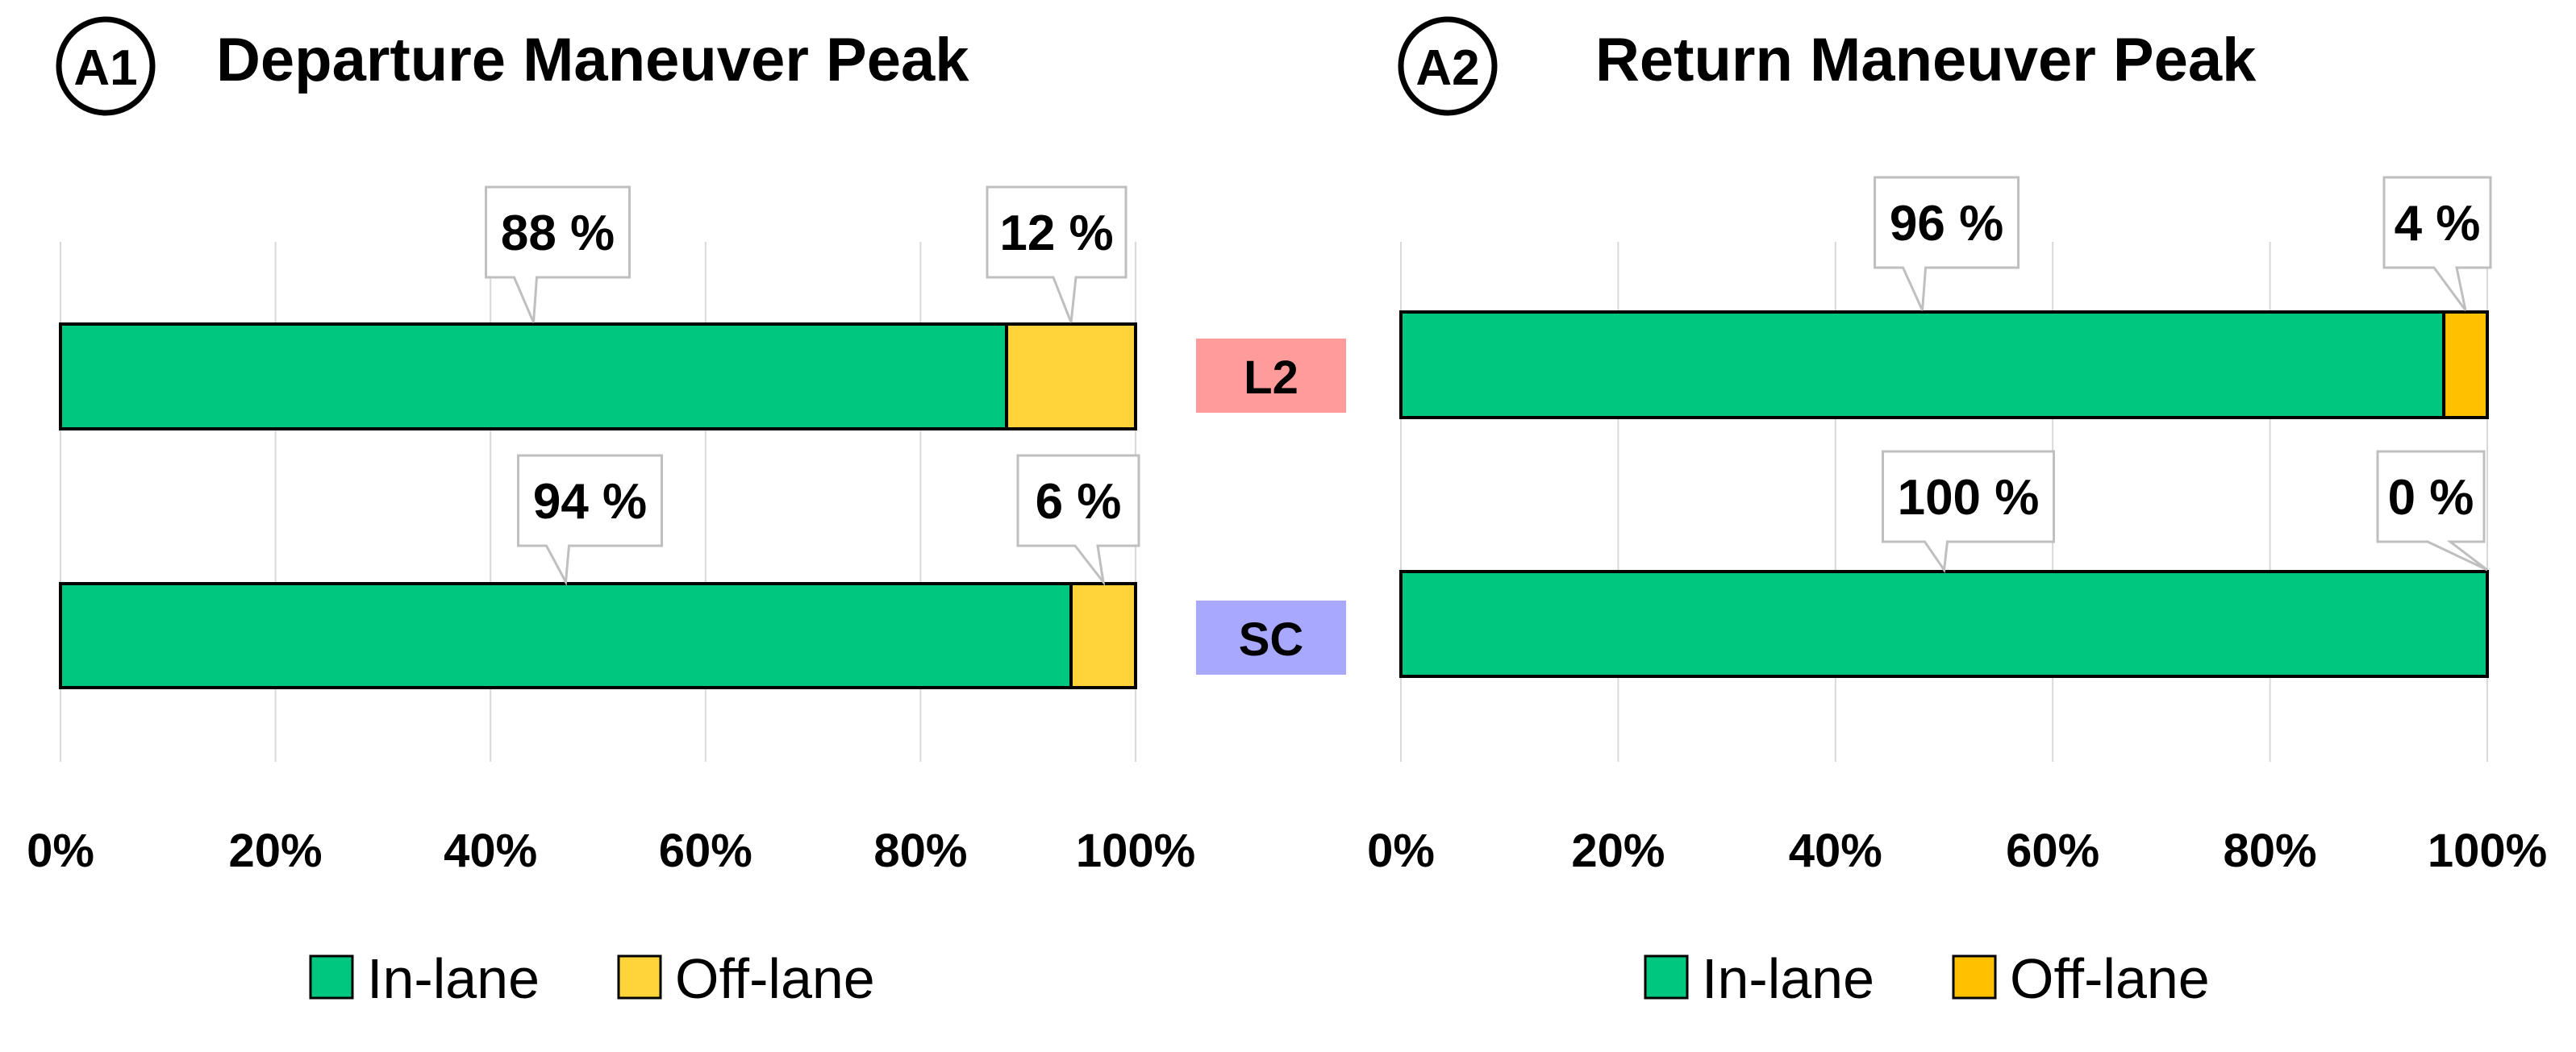 The width and height of the screenshot is (2576, 1052). What do you see at coordinates (558, 234) in the screenshot?
I see `data-label-in-lane: 88 %` at bounding box center [558, 234].